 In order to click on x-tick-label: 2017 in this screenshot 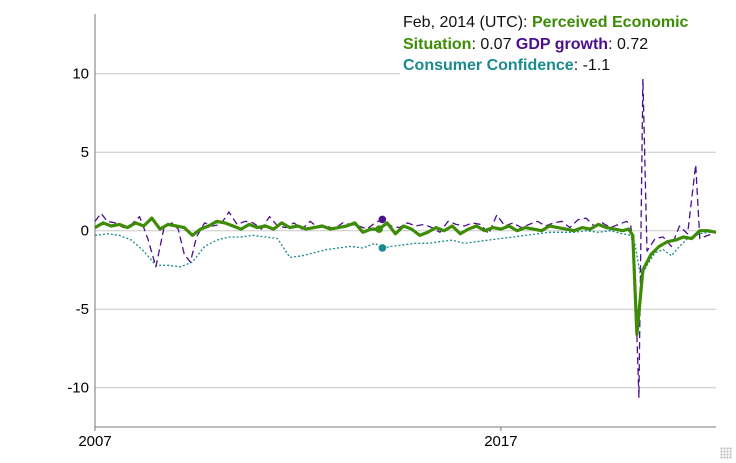, I will do `click(500, 441)`.